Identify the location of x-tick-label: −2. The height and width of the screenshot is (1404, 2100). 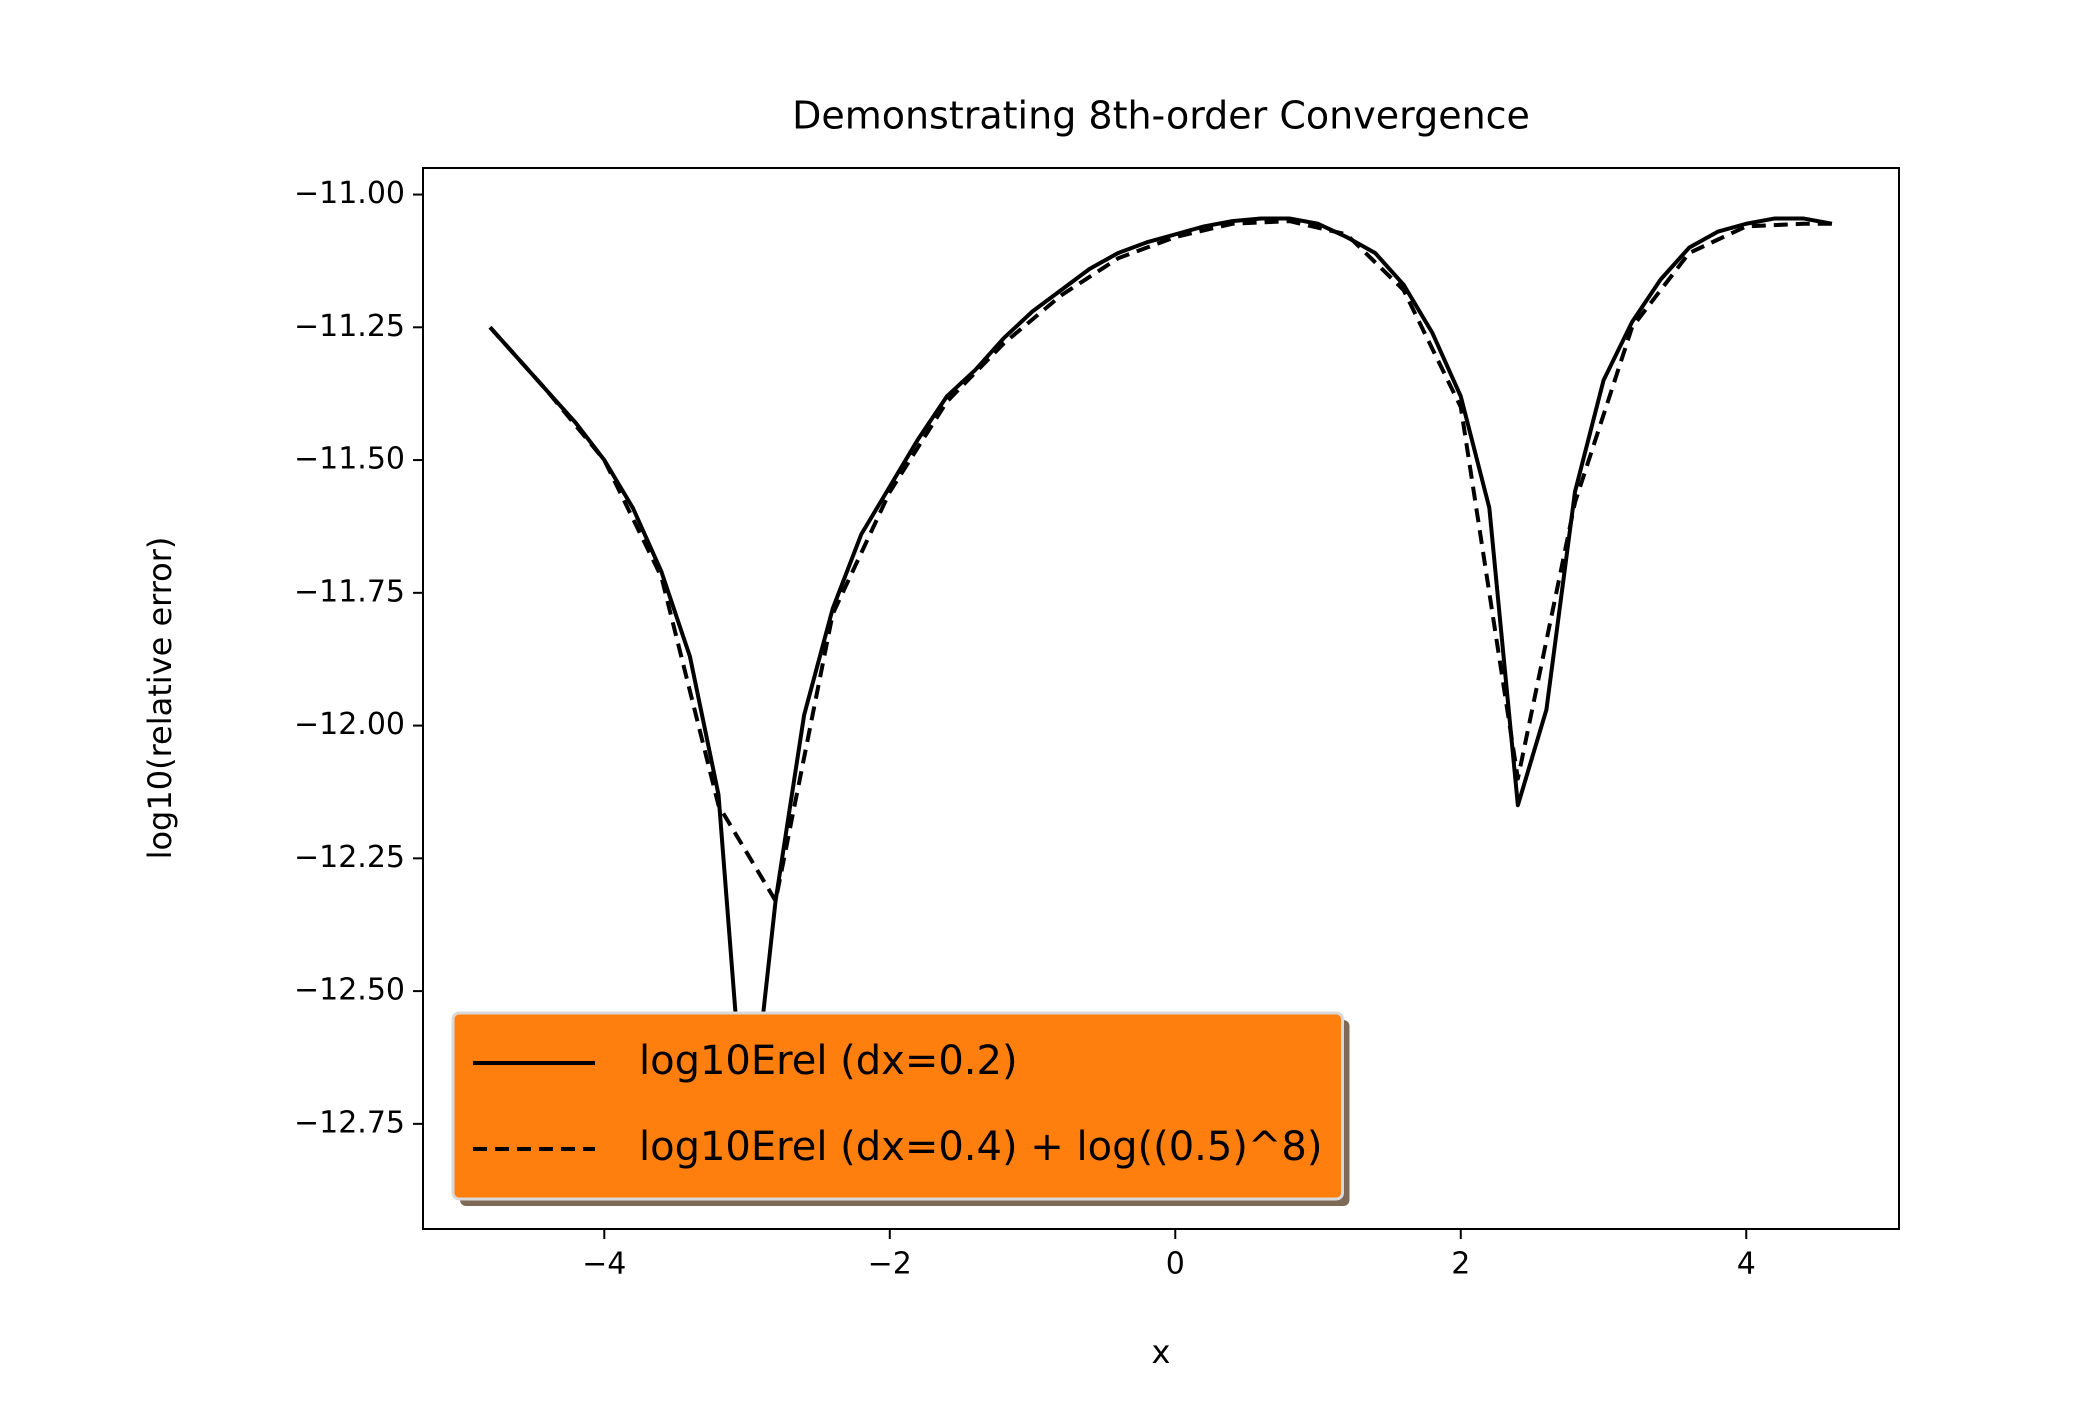
(890, 1264).